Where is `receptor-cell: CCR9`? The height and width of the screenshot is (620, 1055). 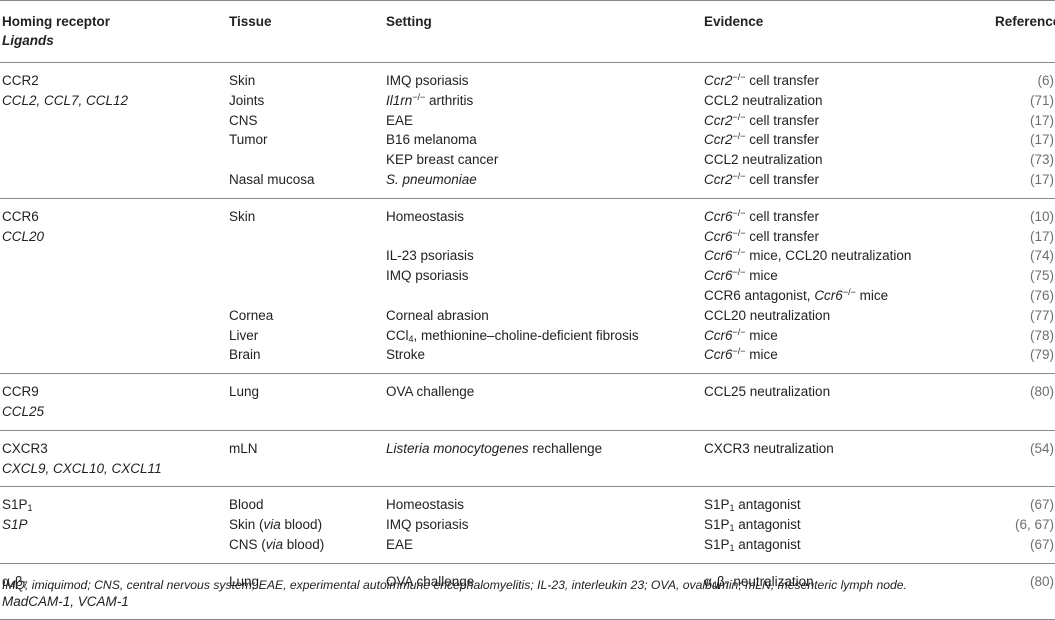 receptor-cell: CCR9 is located at coordinates (20, 392).